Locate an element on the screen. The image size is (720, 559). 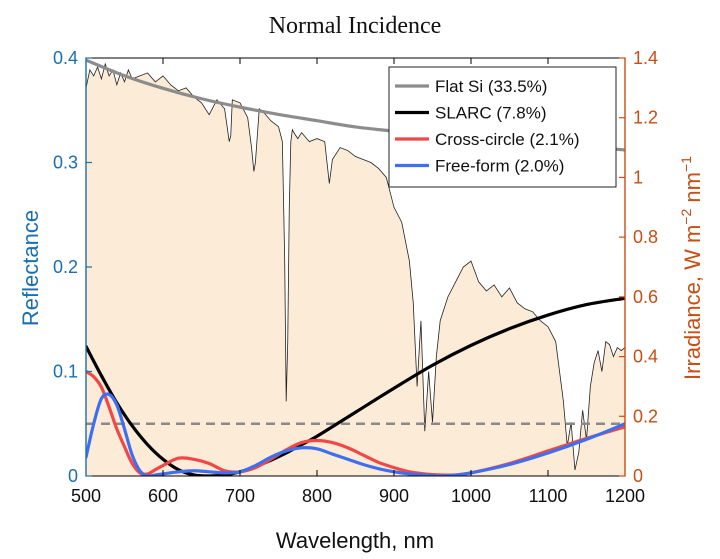
x-tick-label: 1100 is located at coordinates (548, 496).